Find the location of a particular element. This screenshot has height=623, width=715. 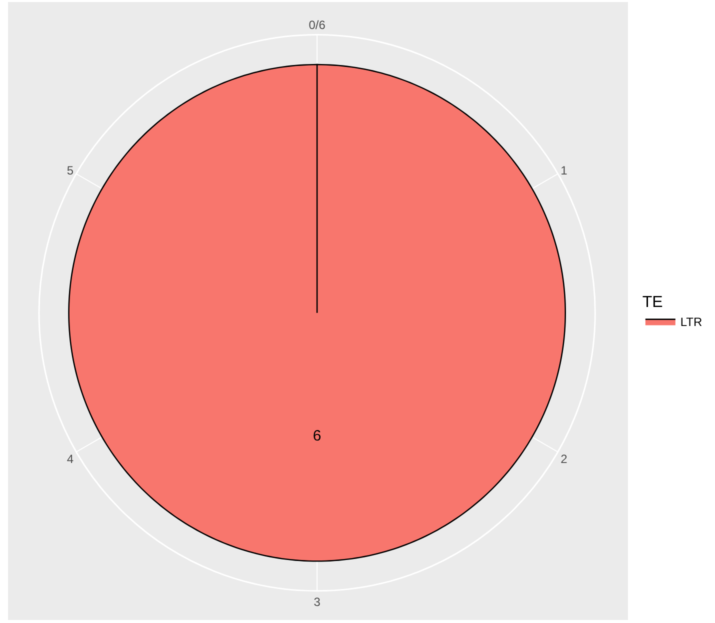

text: 4 is located at coordinates (70, 459).